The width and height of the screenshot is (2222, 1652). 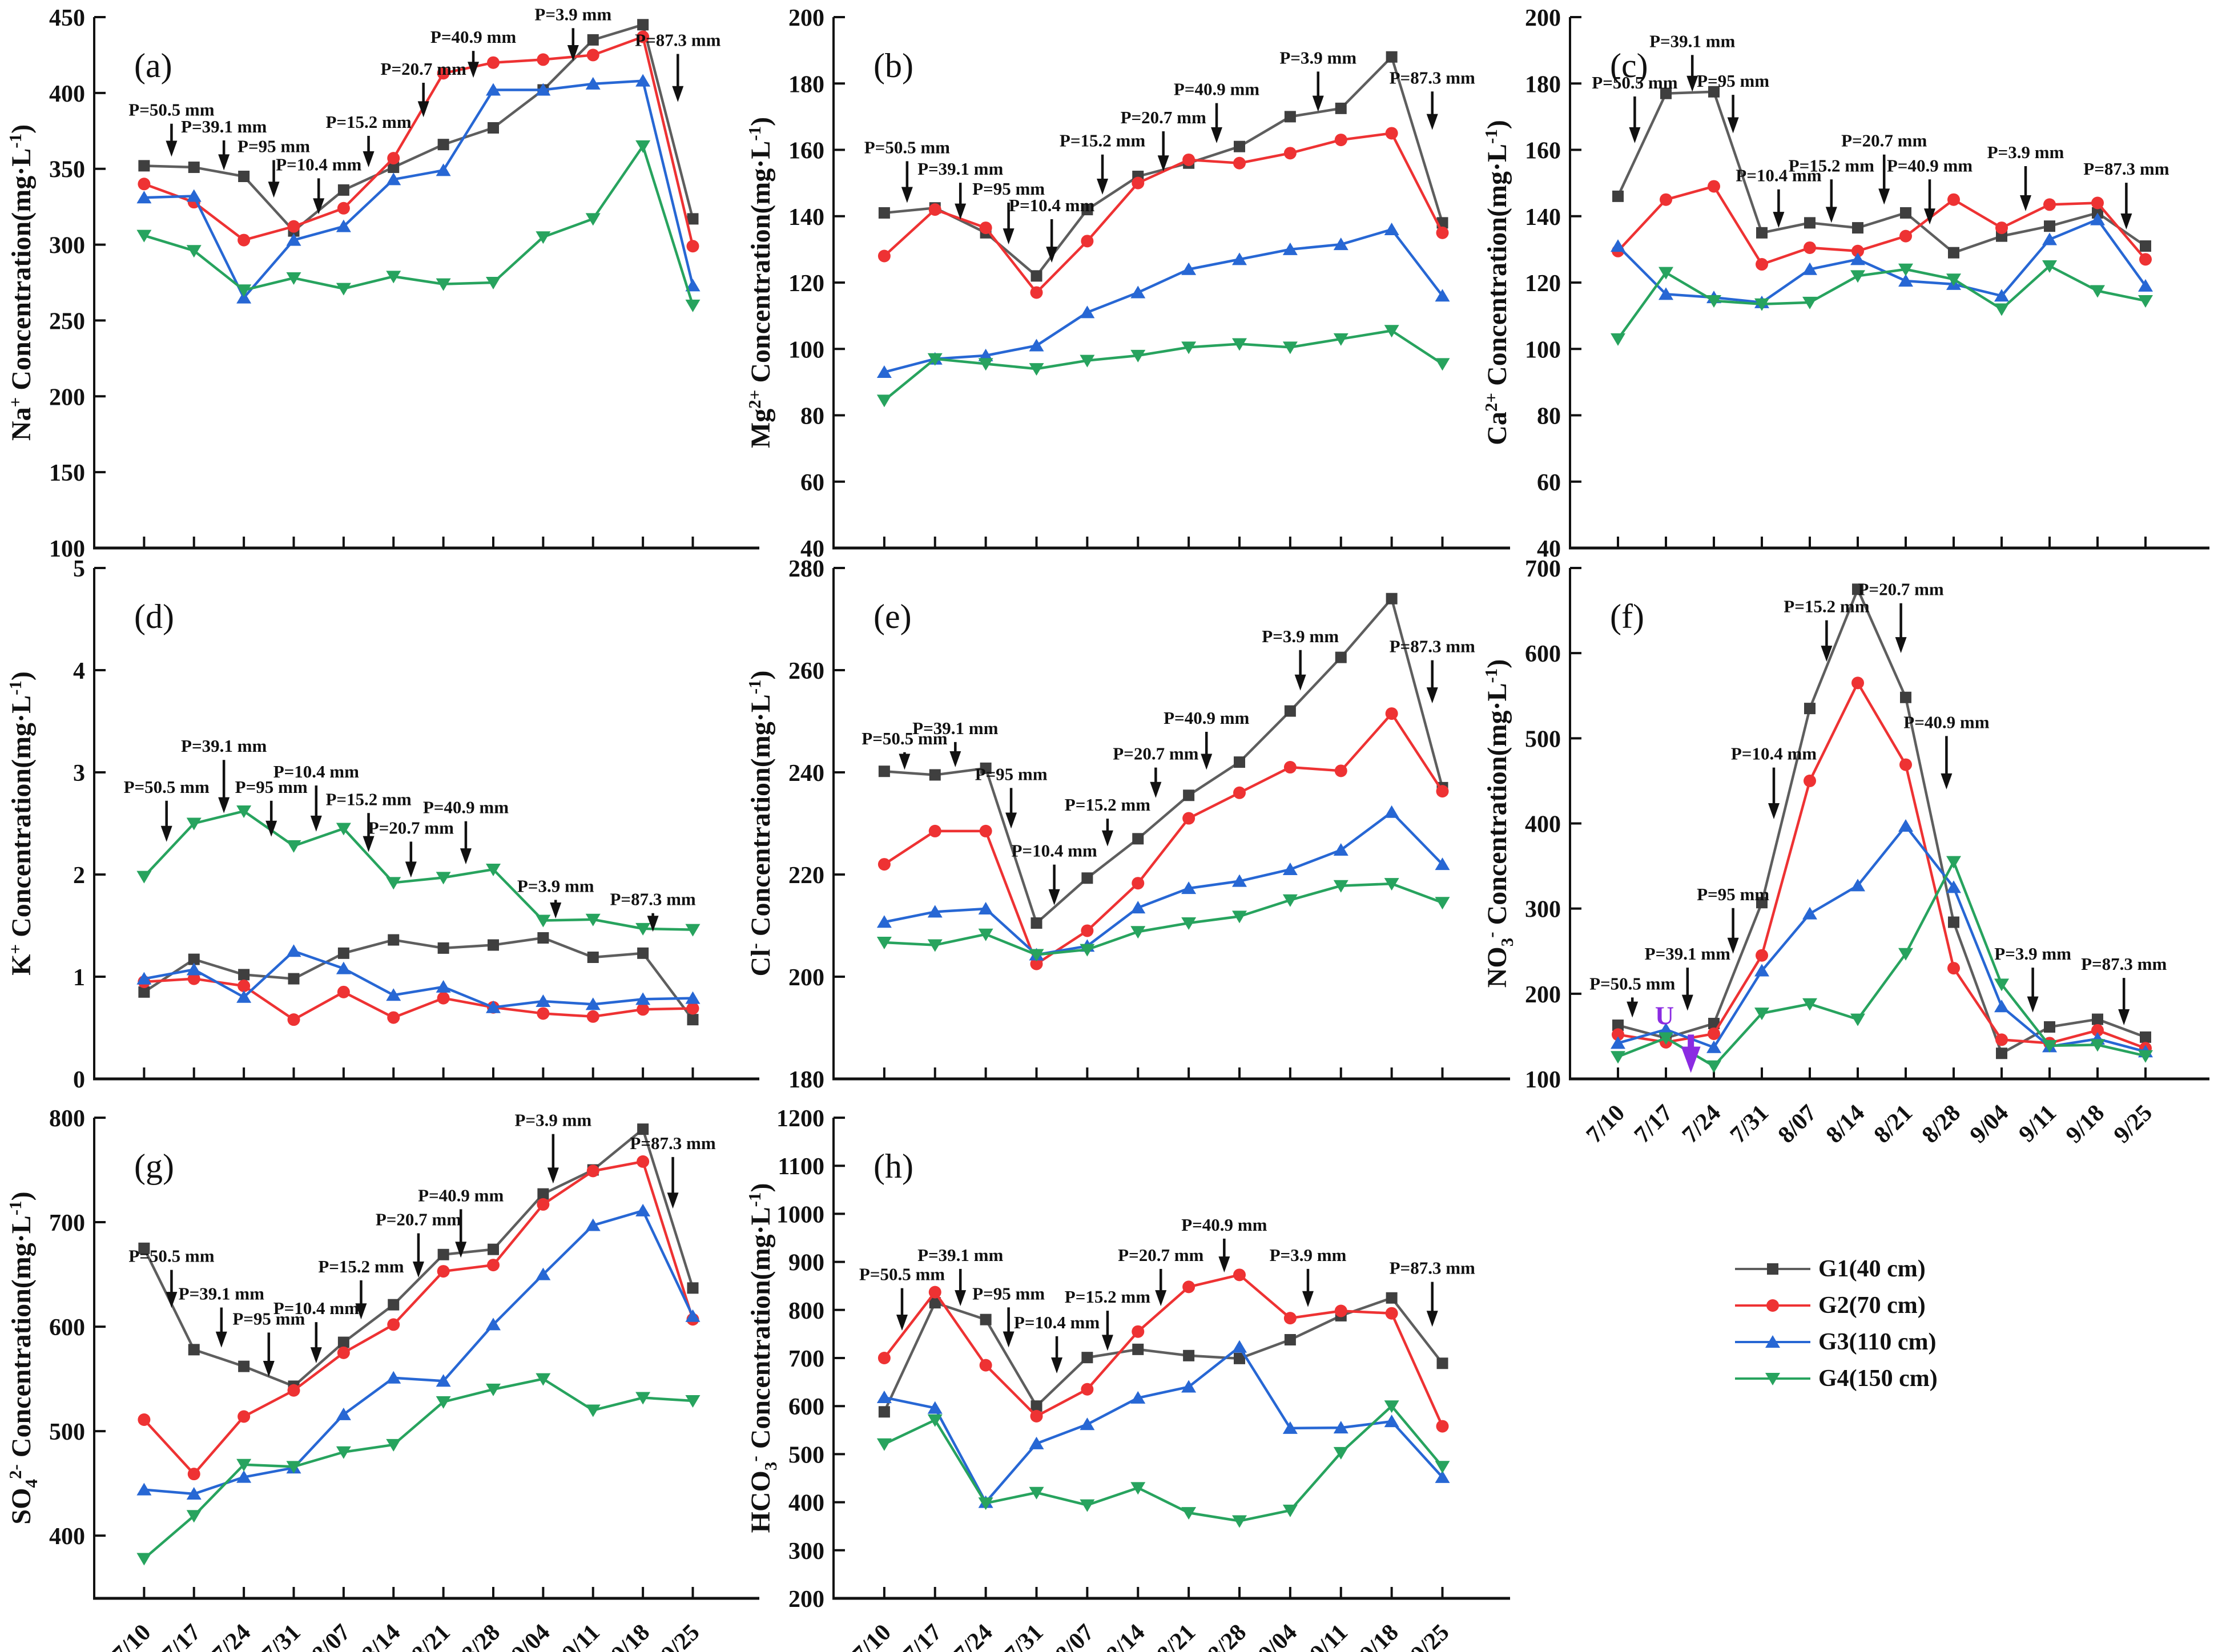 What do you see at coordinates (806, 1359) in the screenshot?
I see `svg-text: 700` at bounding box center [806, 1359].